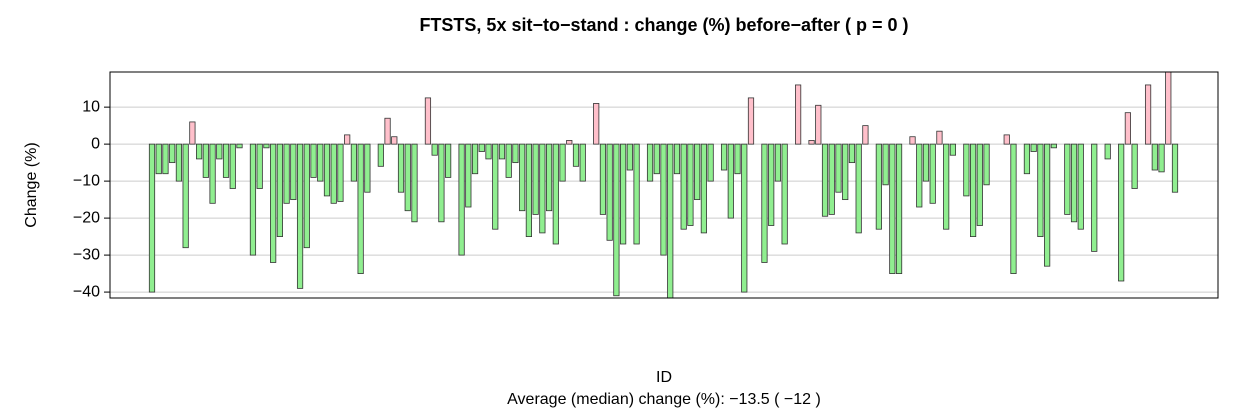 Image resolution: width=1239 pixels, height=417 pixels. Describe the element at coordinates (95, 143) in the screenshot. I see `y-tick-label: 0` at that location.